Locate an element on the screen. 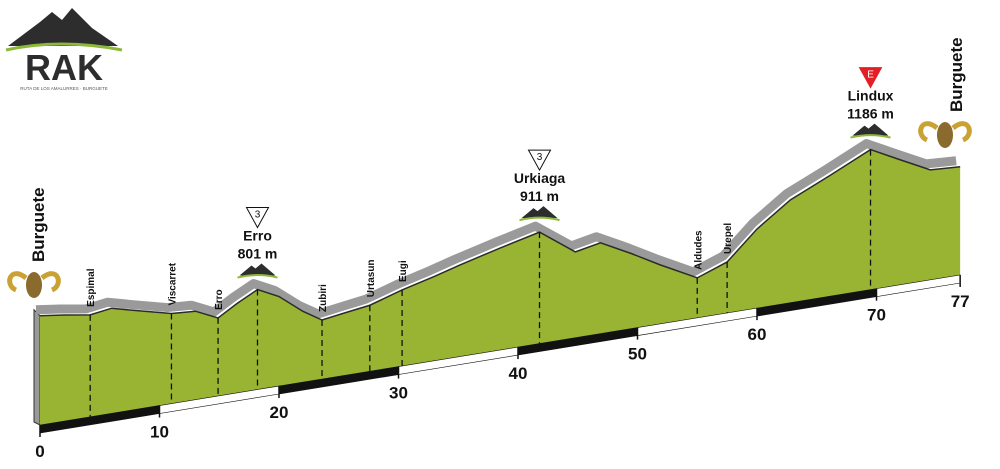 This screenshot has height=469, width=1000. ram-icon-left is located at coordinates (34, 284).